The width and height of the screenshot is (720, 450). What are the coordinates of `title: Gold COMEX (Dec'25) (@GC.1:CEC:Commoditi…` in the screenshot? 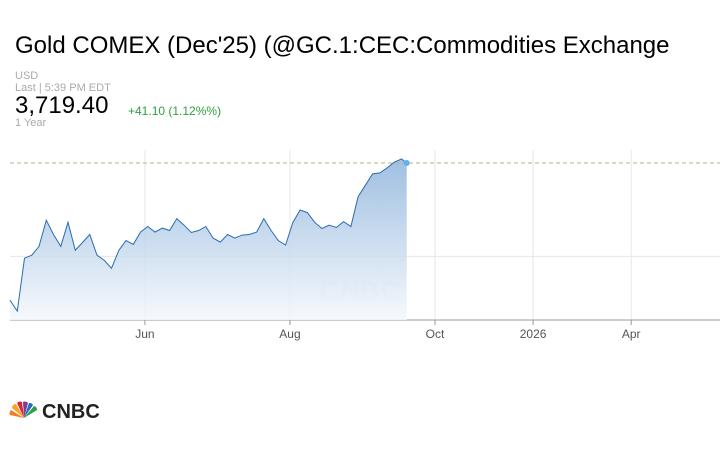 It's located at (342, 45).